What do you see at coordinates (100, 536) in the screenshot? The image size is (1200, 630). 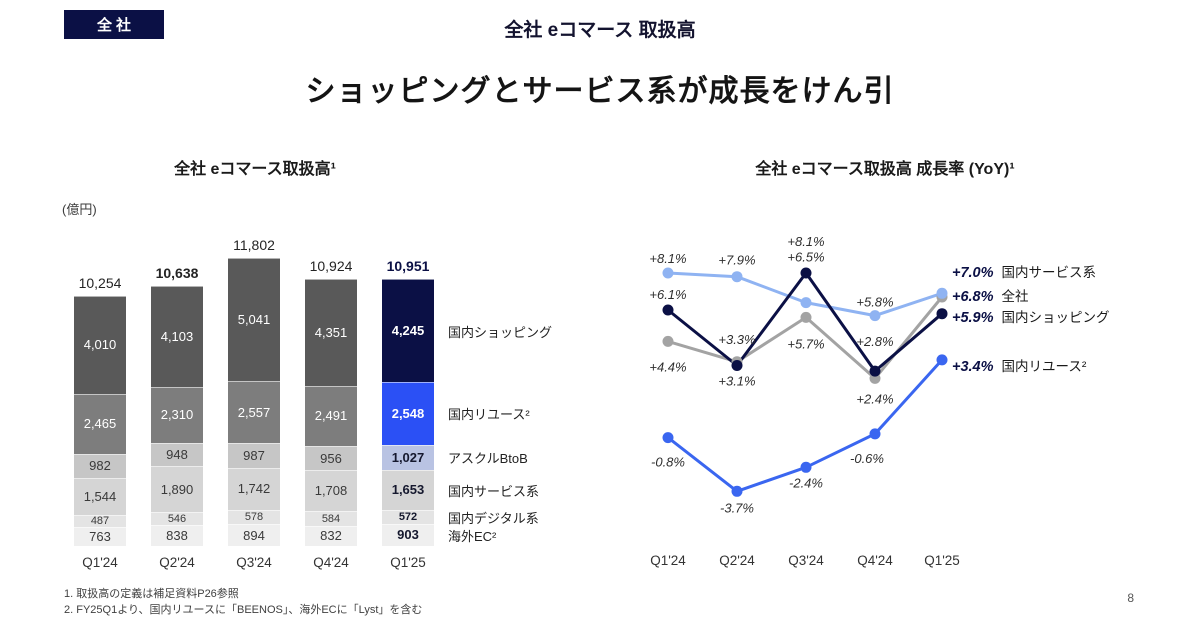 I see `bar-segment: 763` at bounding box center [100, 536].